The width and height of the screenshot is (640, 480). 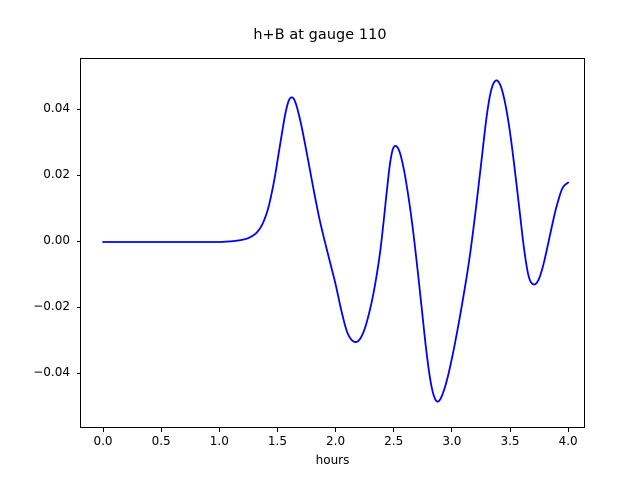 What do you see at coordinates (277, 441) in the screenshot?
I see `x-tick-label: 1.5` at bounding box center [277, 441].